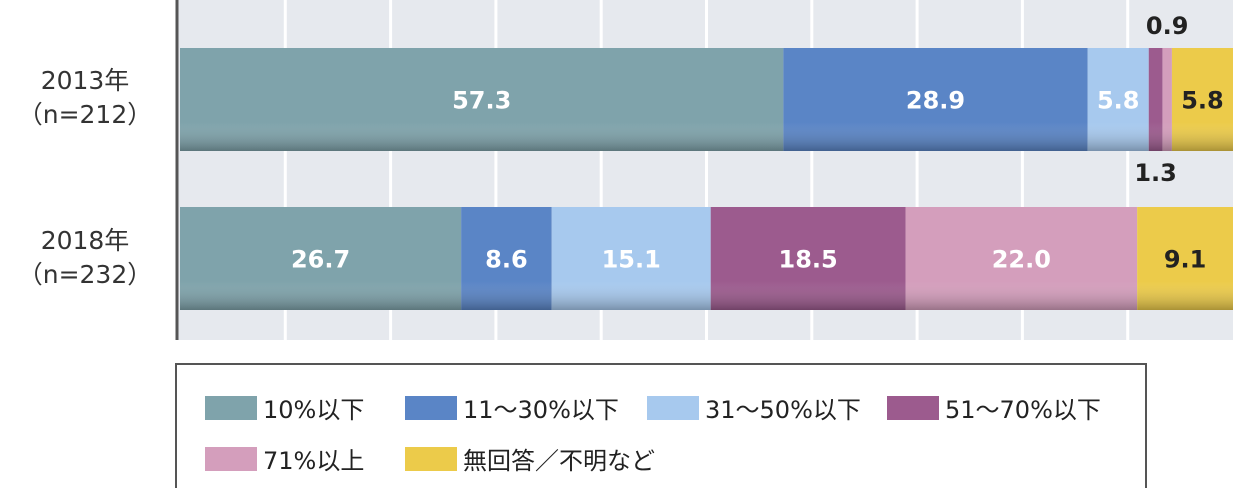 Image resolution: width=1244 pixels, height=488 pixels. I want to click on legend-label: 無回答／不明など, so click(559, 461).